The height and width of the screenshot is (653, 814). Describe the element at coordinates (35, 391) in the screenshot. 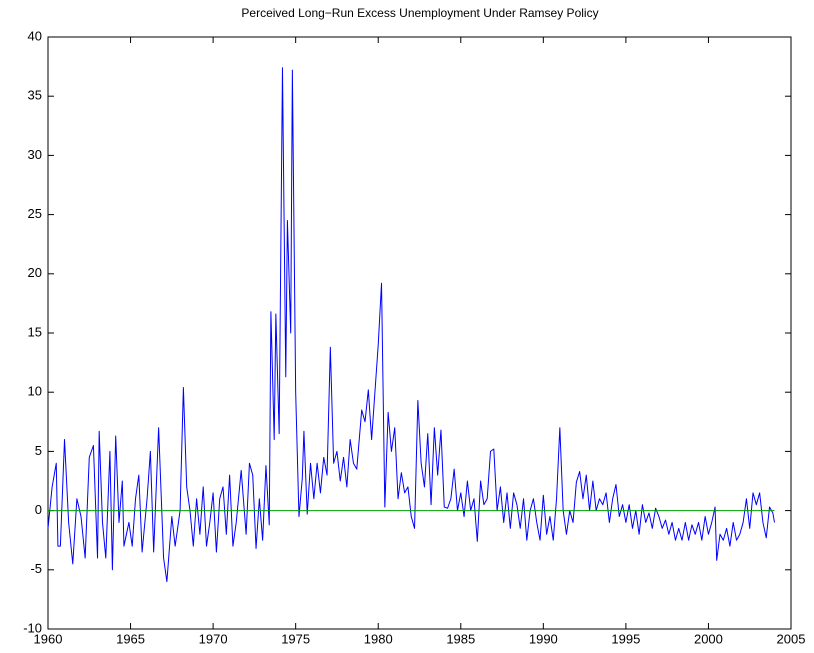

I see `y-tick-label: 10` at that location.